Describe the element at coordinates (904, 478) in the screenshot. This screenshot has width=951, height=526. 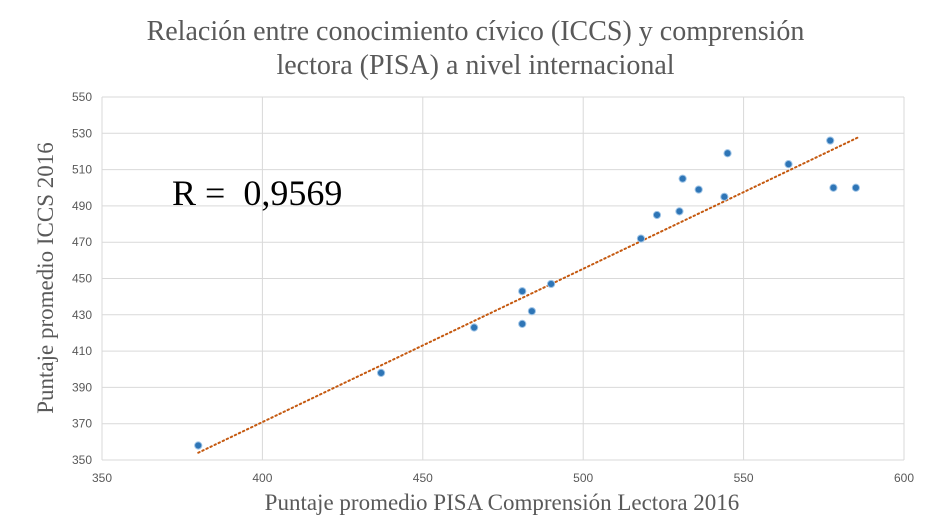
I see `x-tick-label: 600` at that location.